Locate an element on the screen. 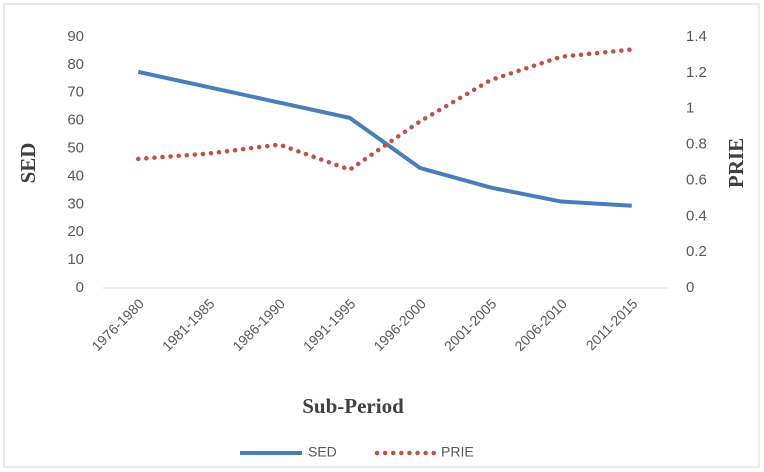 This screenshot has width=764, height=472. legend-label: SED is located at coordinates (322, 452).